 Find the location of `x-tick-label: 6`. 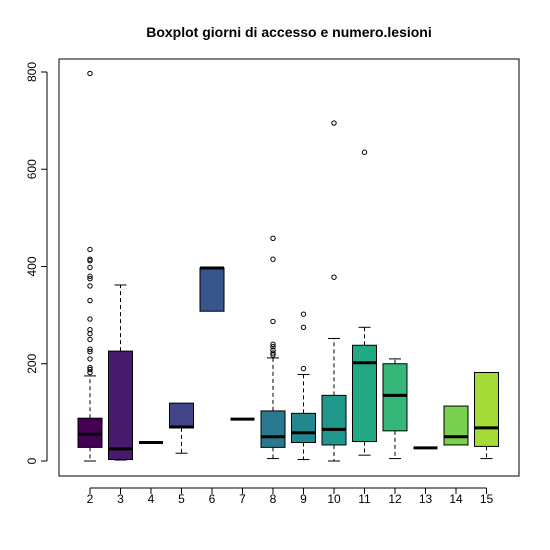

x-tick-label: 6 is located at coordinates (212, 499).